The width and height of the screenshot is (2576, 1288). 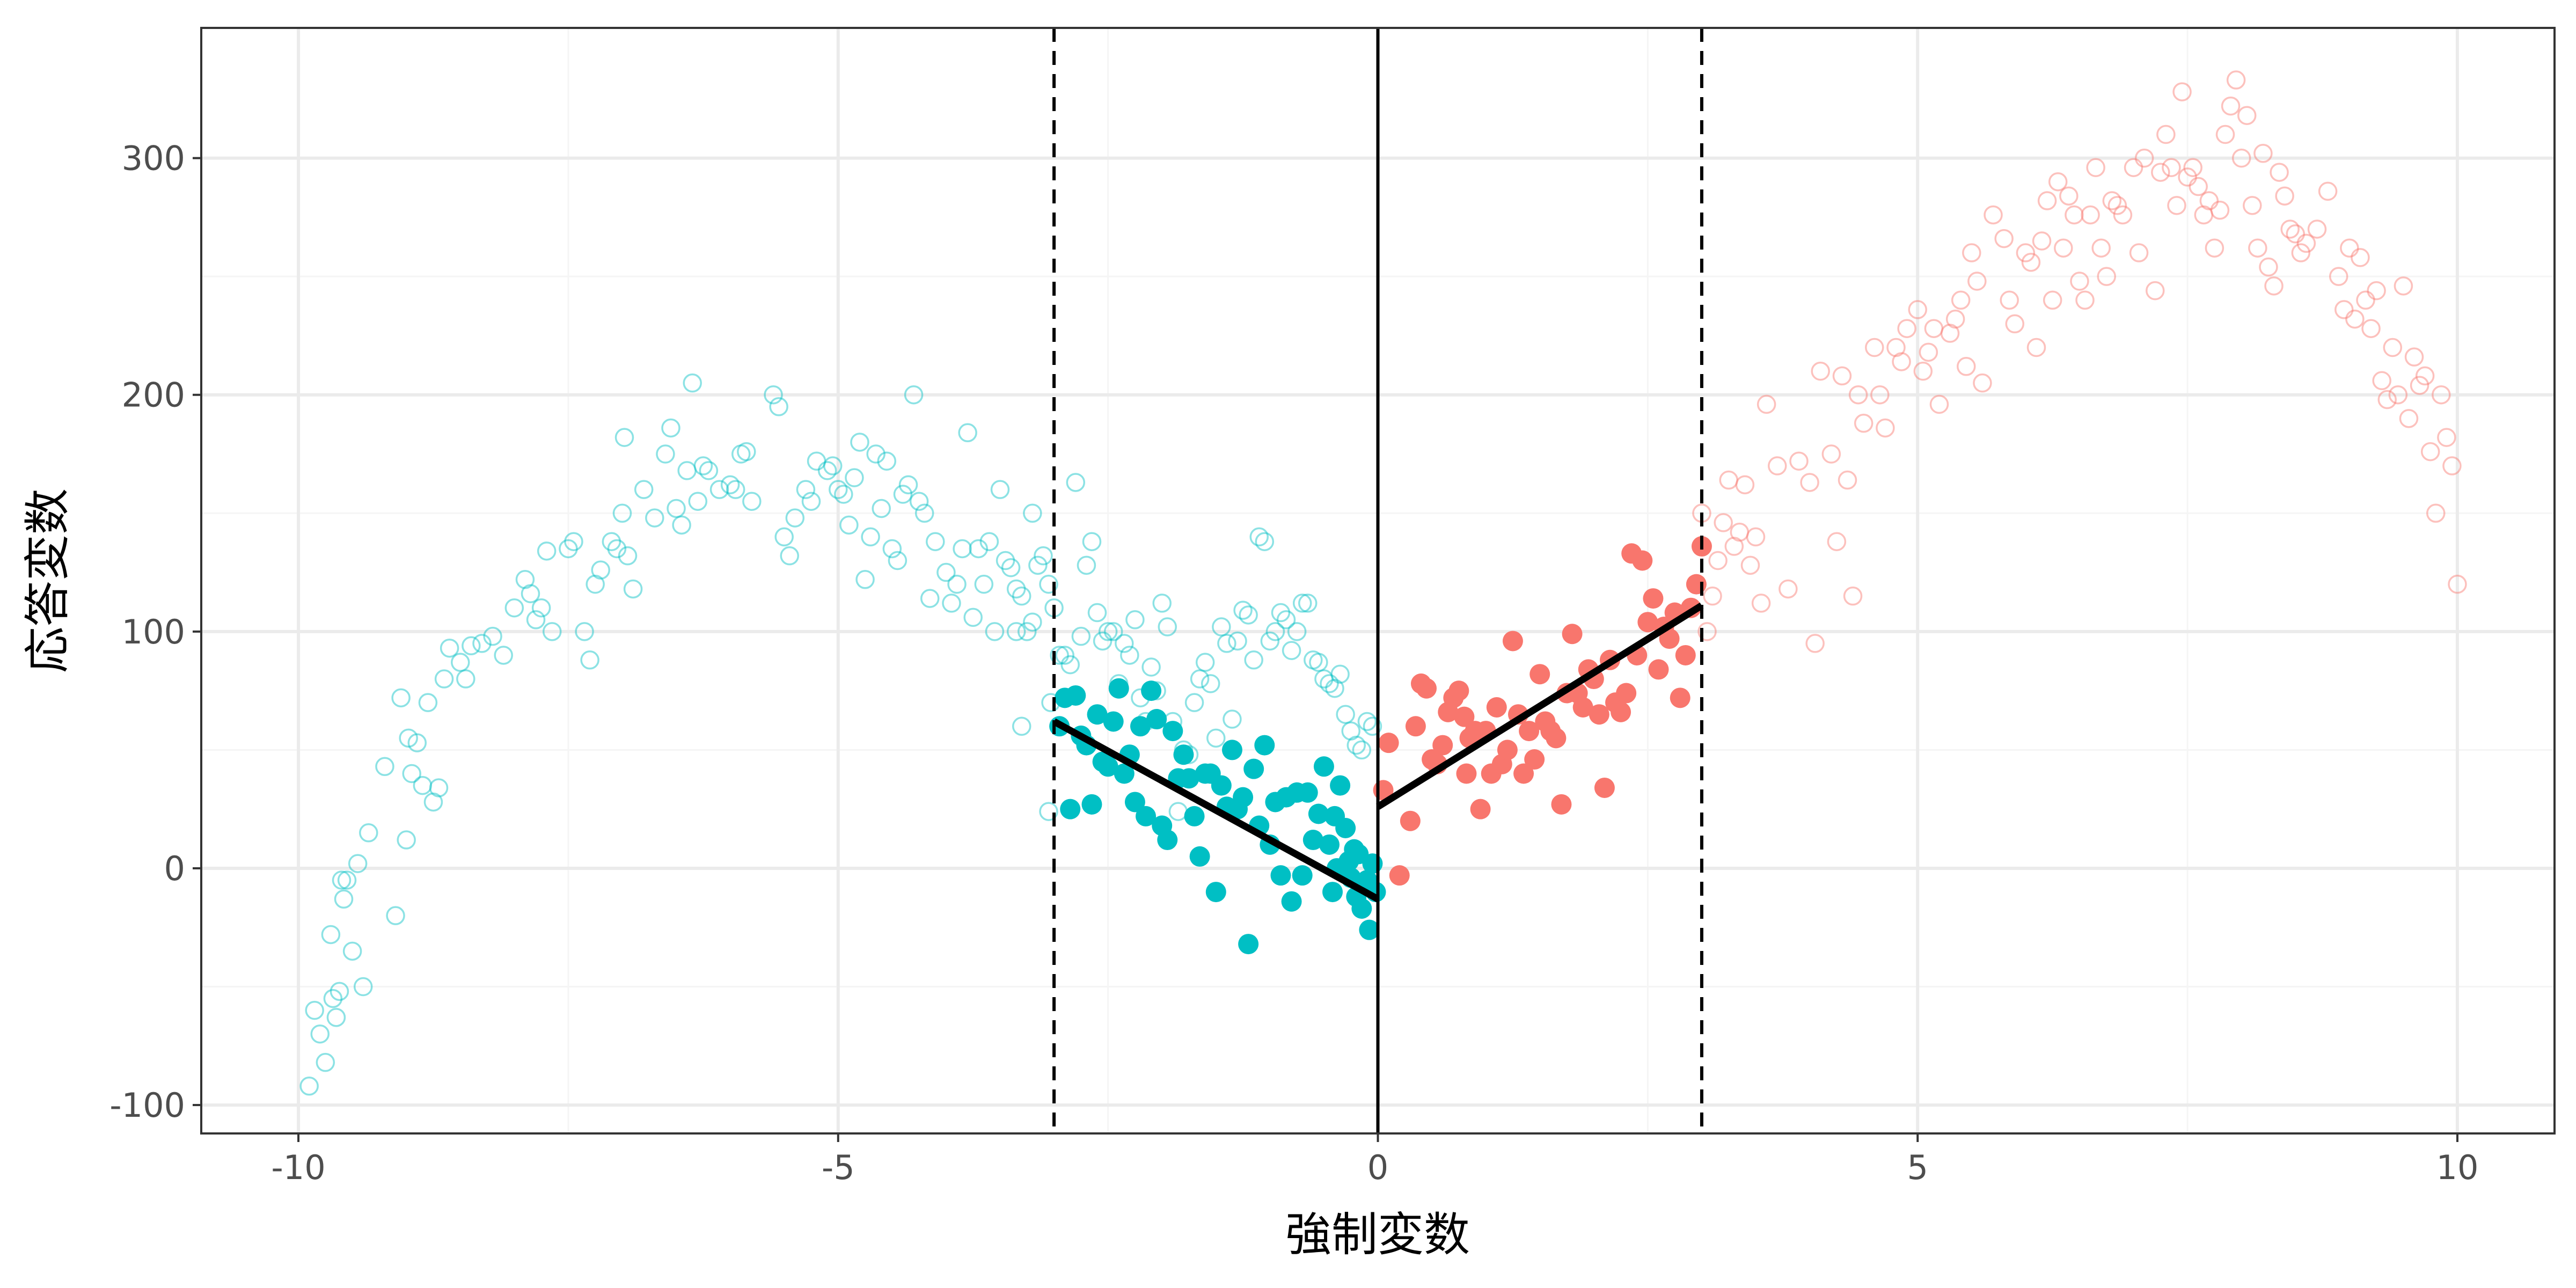 I want to click on y-tick-label: 0, so click(x=174, y=868).